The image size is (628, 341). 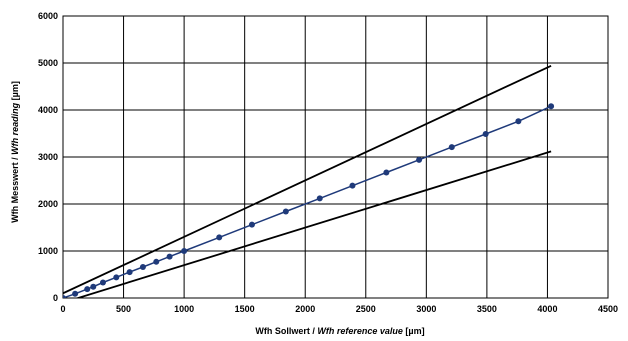 I want to click on y-tick-label: 6000, so click(x=48, y=16).